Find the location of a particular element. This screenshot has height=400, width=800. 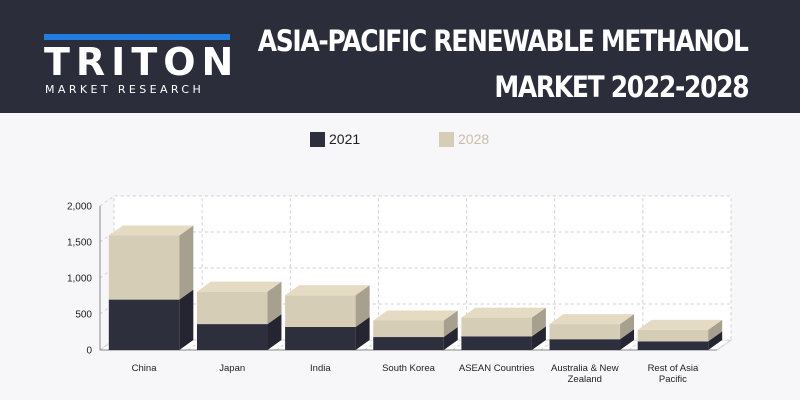

x-tick-label: Zealand is located at coordinates (585, 379).